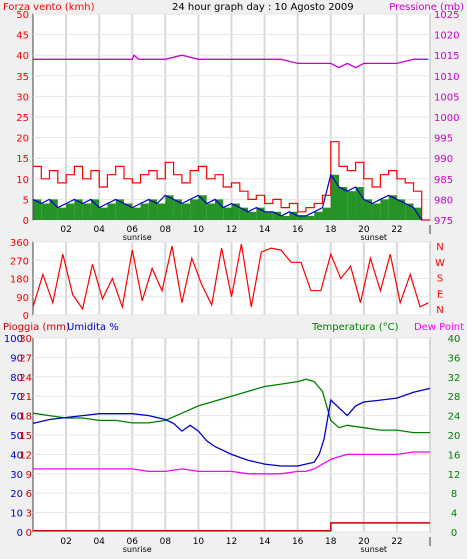 The height and width of the screenshot is (559, 467). Describe the element at coordinates (231, 406) in the screenshot. I see `temperature-line` at that location.